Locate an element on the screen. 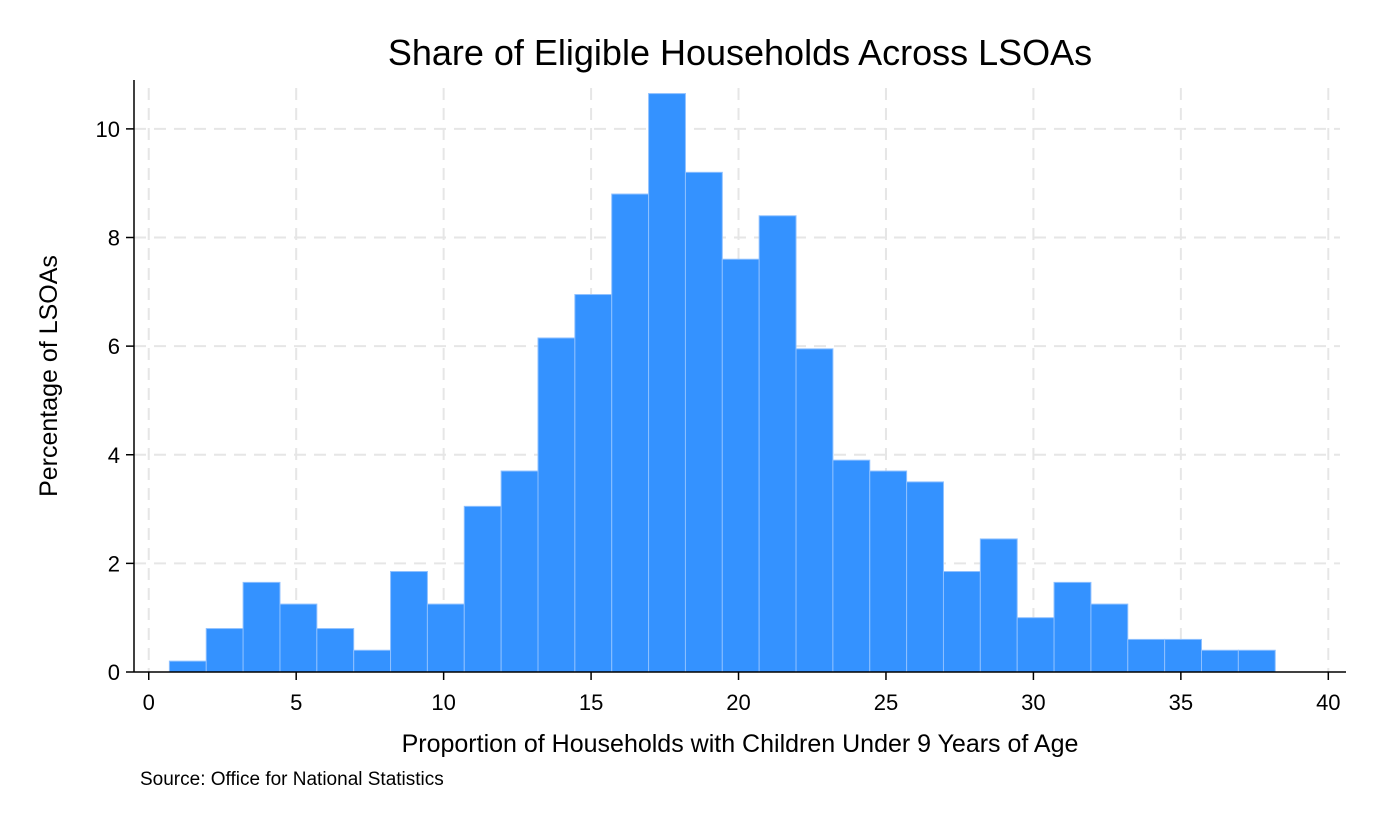 The width and height of the screenshot is (1376, 831). y-tick-label: 6 is located at coordinates (114, 346).